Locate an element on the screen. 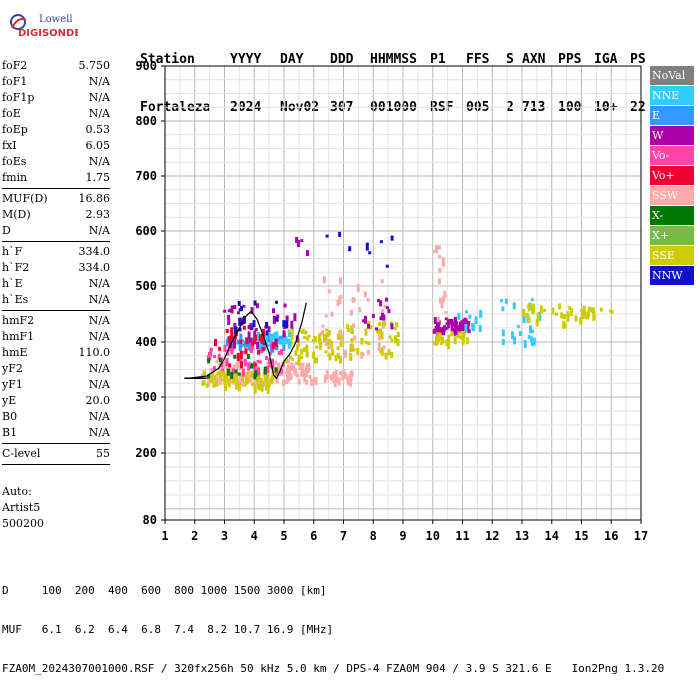 Image resolution: width=700 pixels, height=688 pixels. param-row: foF1 N/A is located at coordinates (56, 82).